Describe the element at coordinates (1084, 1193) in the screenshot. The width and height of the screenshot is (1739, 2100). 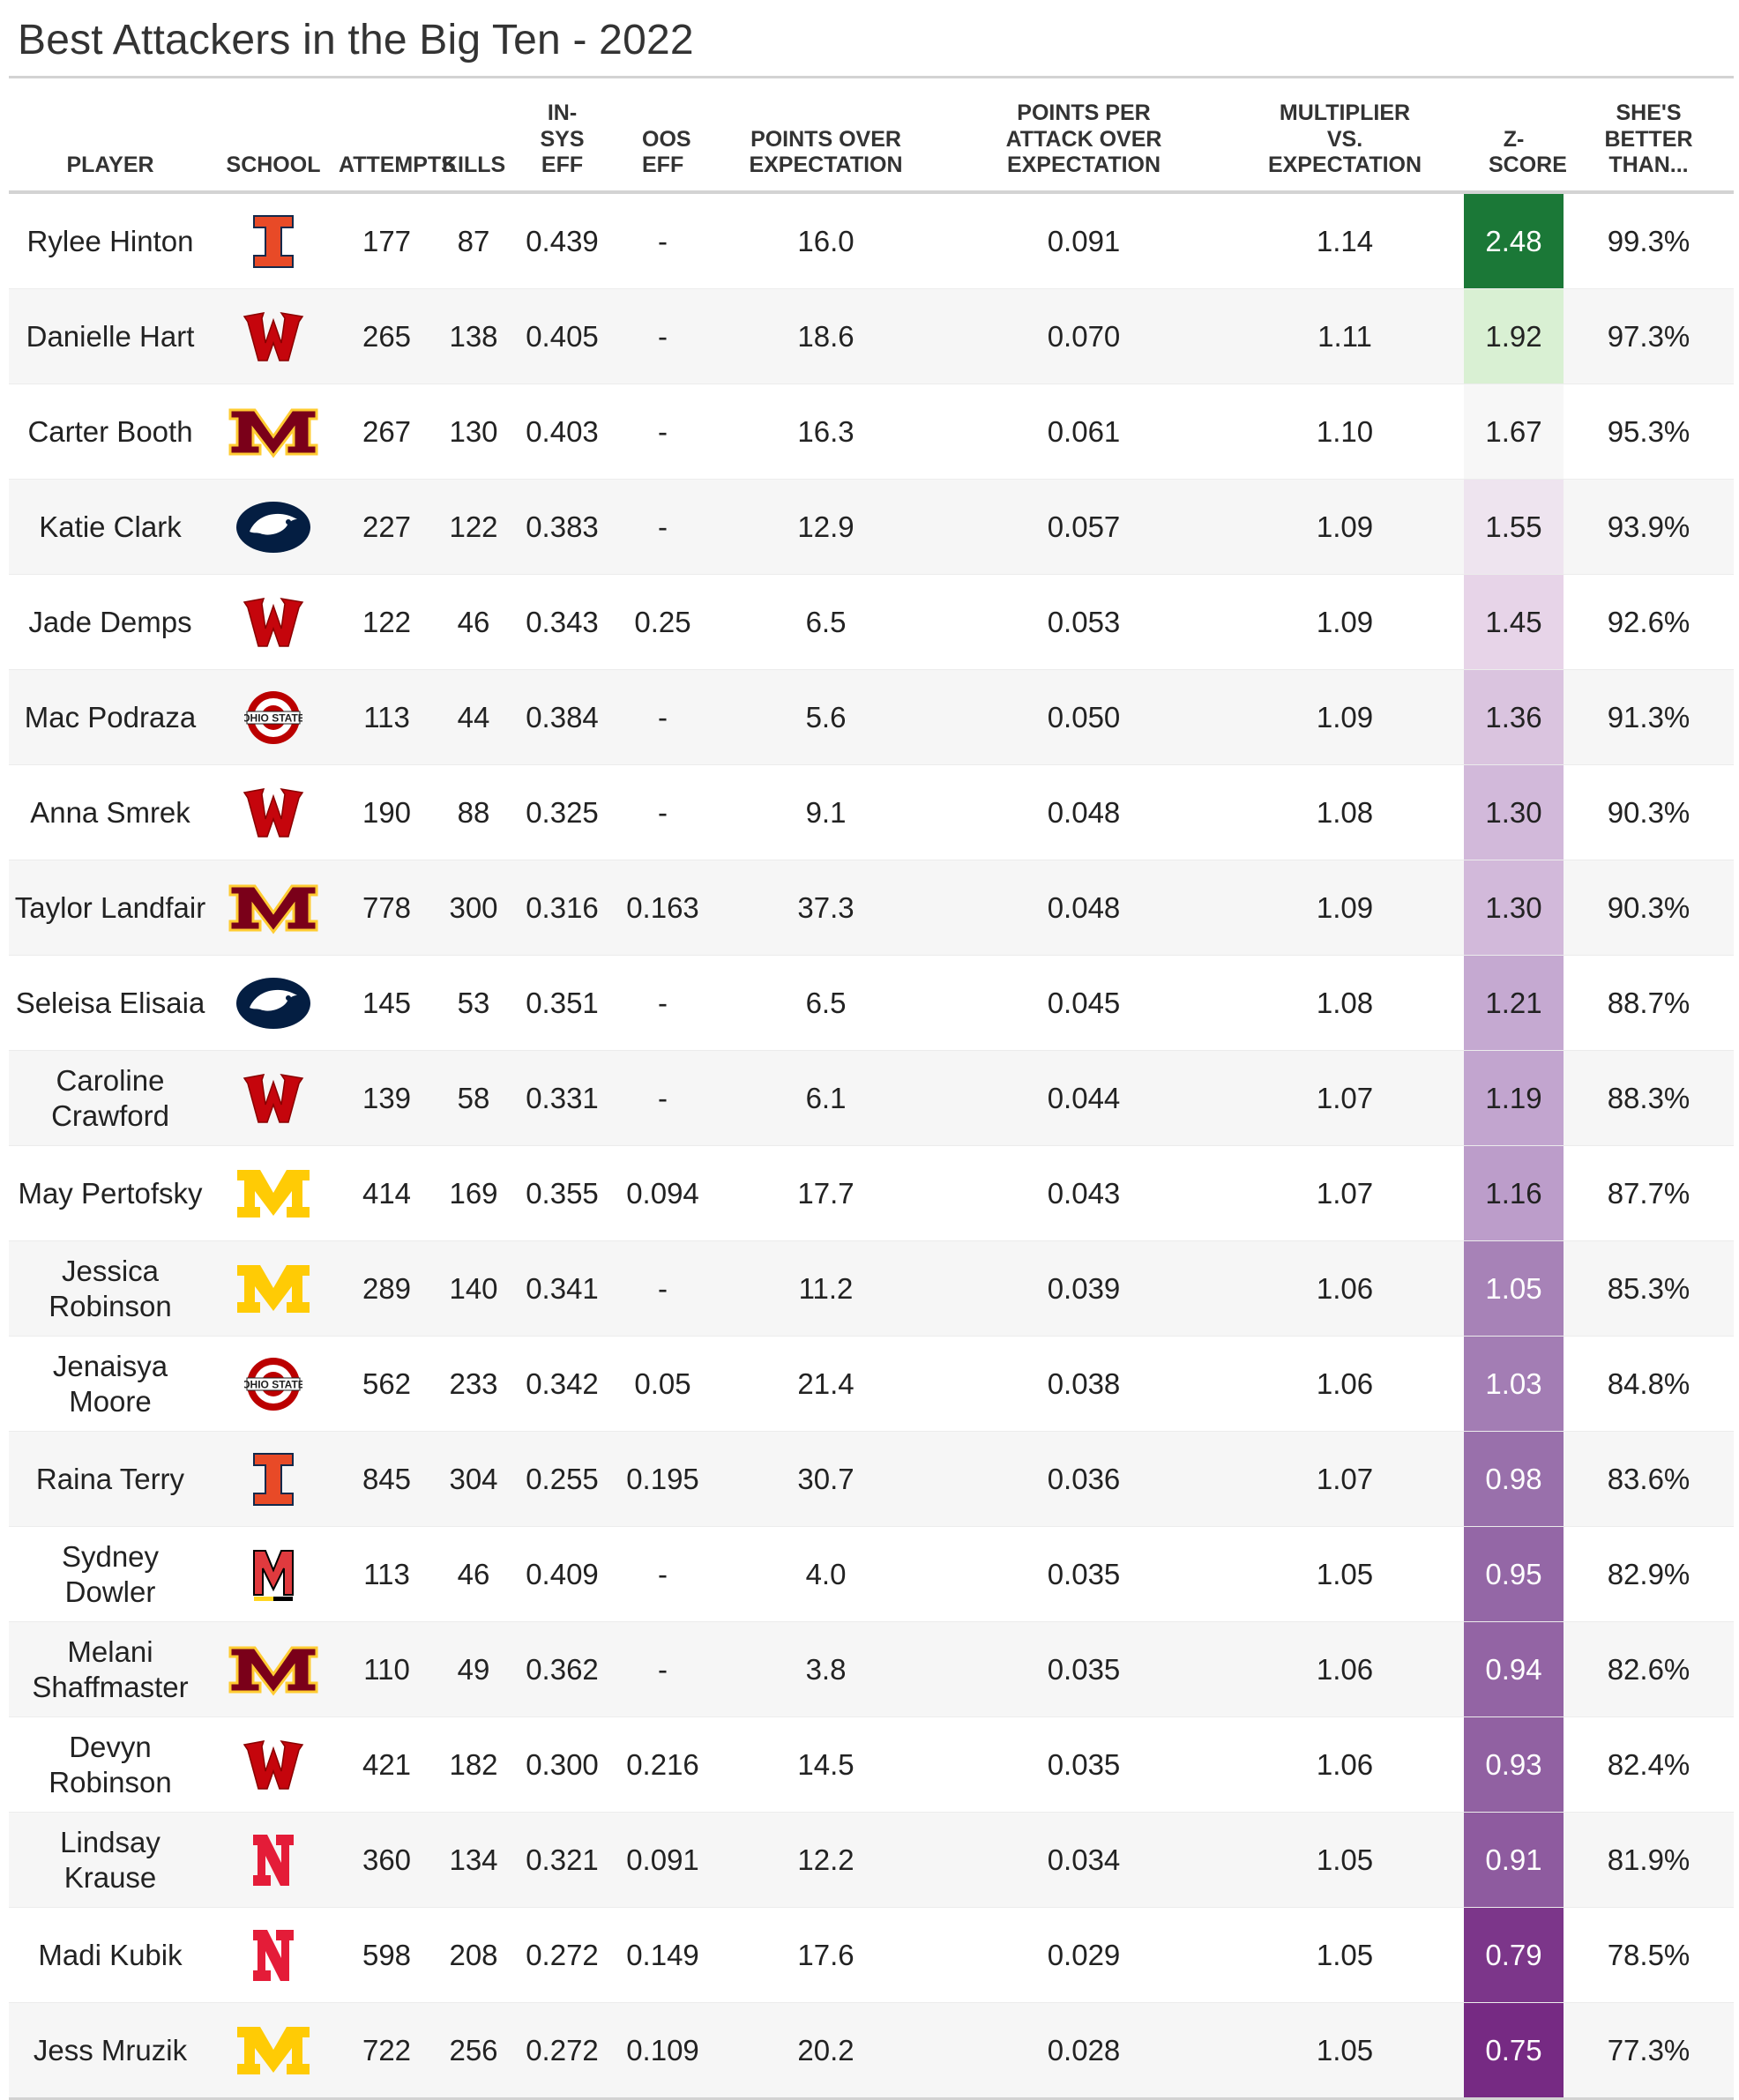
I see `cell-ppa: 0.043` at that location.